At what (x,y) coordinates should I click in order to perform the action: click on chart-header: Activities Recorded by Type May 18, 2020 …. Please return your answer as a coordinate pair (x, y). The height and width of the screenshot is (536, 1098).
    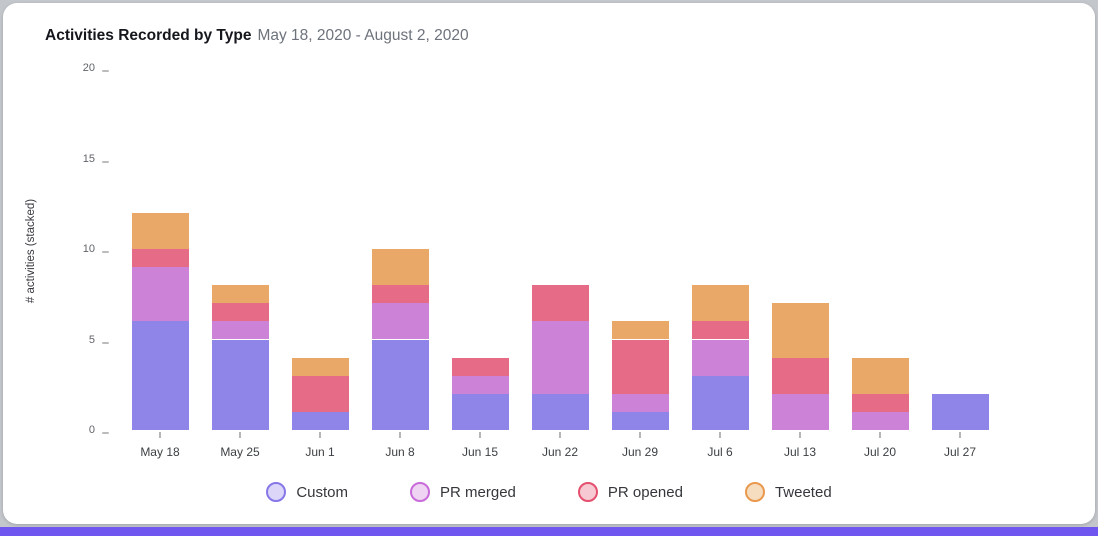
    Looking at the image, I should click on (257, 36).